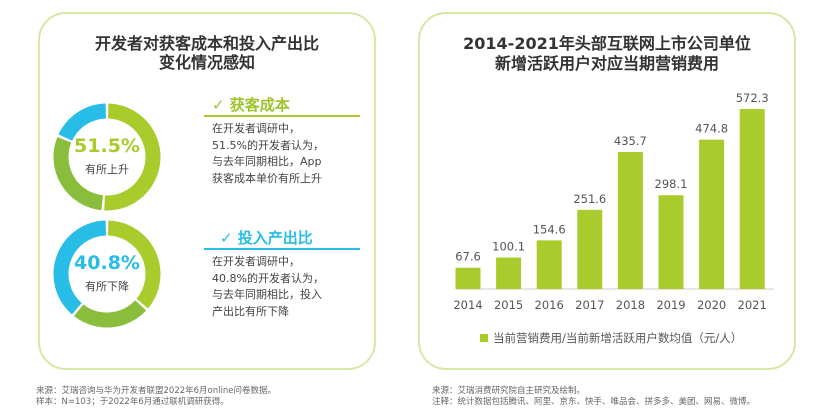 The width and height of the screenshot is (830, 410). Describe the element at coordinates (549, 264) in the screenshot. I see `bar-2016` at that location.